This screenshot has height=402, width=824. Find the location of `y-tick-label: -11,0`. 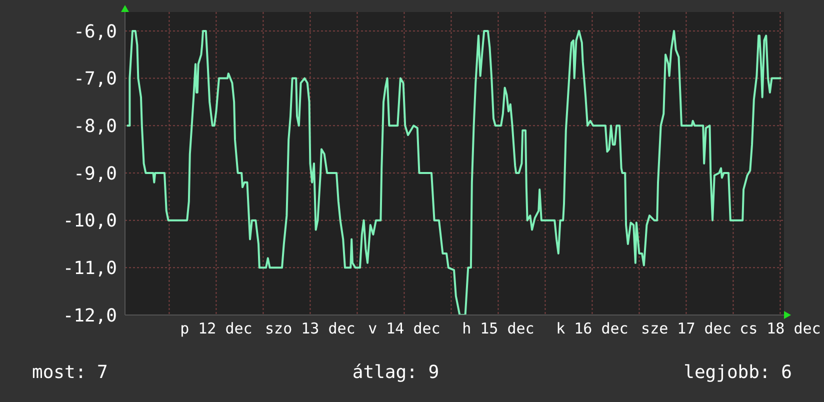

y-tick-label: -11,0 is located at coordinates (89, 269).